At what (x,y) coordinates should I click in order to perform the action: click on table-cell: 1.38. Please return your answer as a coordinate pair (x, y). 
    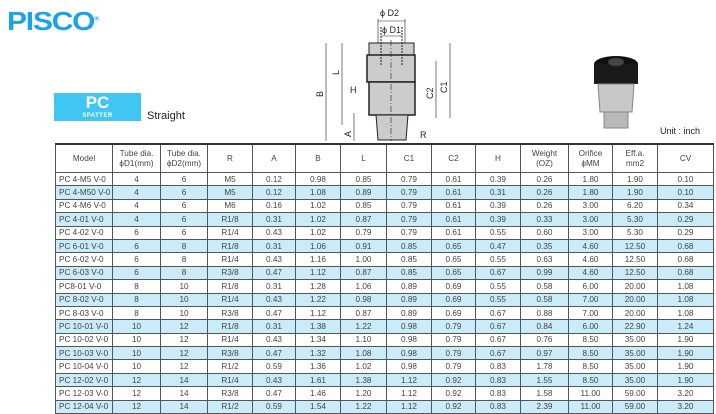
    Looking at the image, I should click on (363, 380).